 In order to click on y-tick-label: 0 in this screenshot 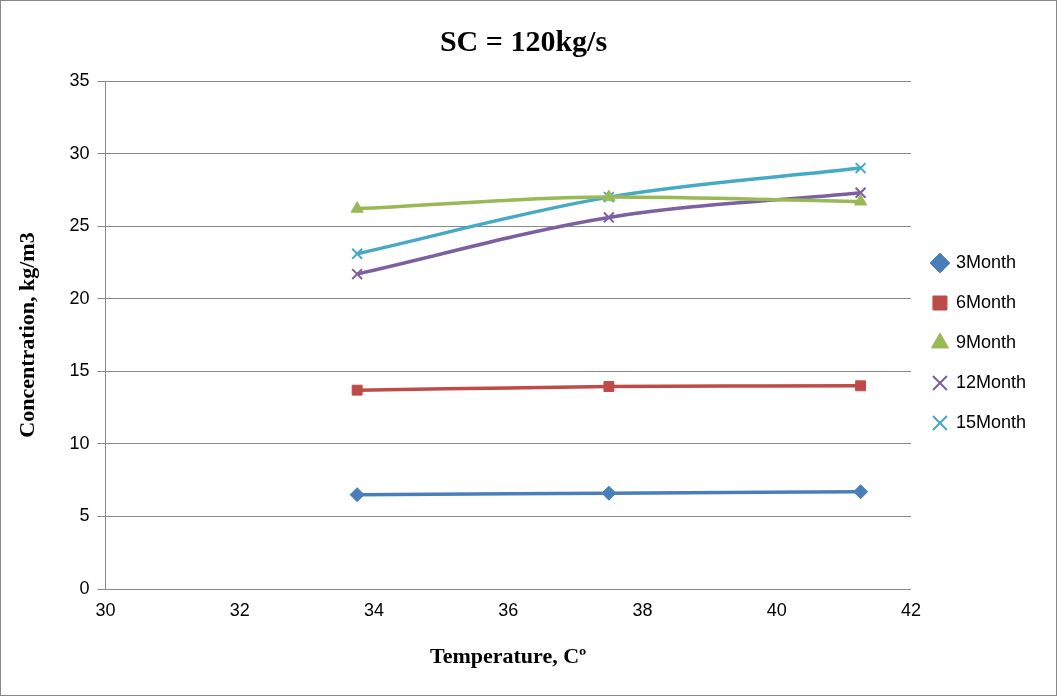, I will do `click(84, 587)`.